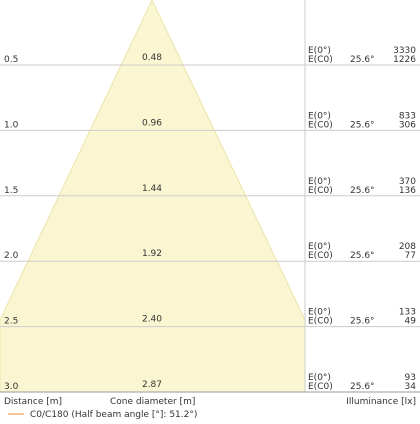 The height and width of the screenshot is (424, 420). Describe the element at coordinates (410, 378) in the screenshot. I see `e0-value: 93` at that location.